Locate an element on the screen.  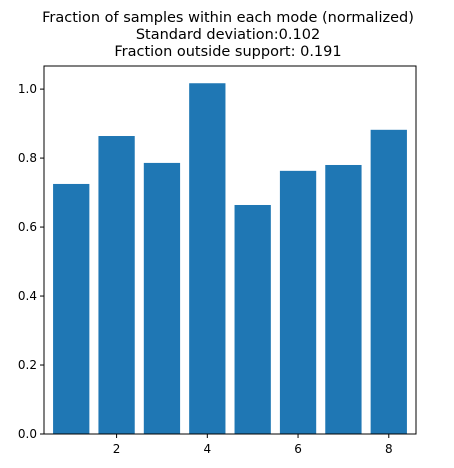
y-tick-label: 0.2 is located at coordinates (27, 365).